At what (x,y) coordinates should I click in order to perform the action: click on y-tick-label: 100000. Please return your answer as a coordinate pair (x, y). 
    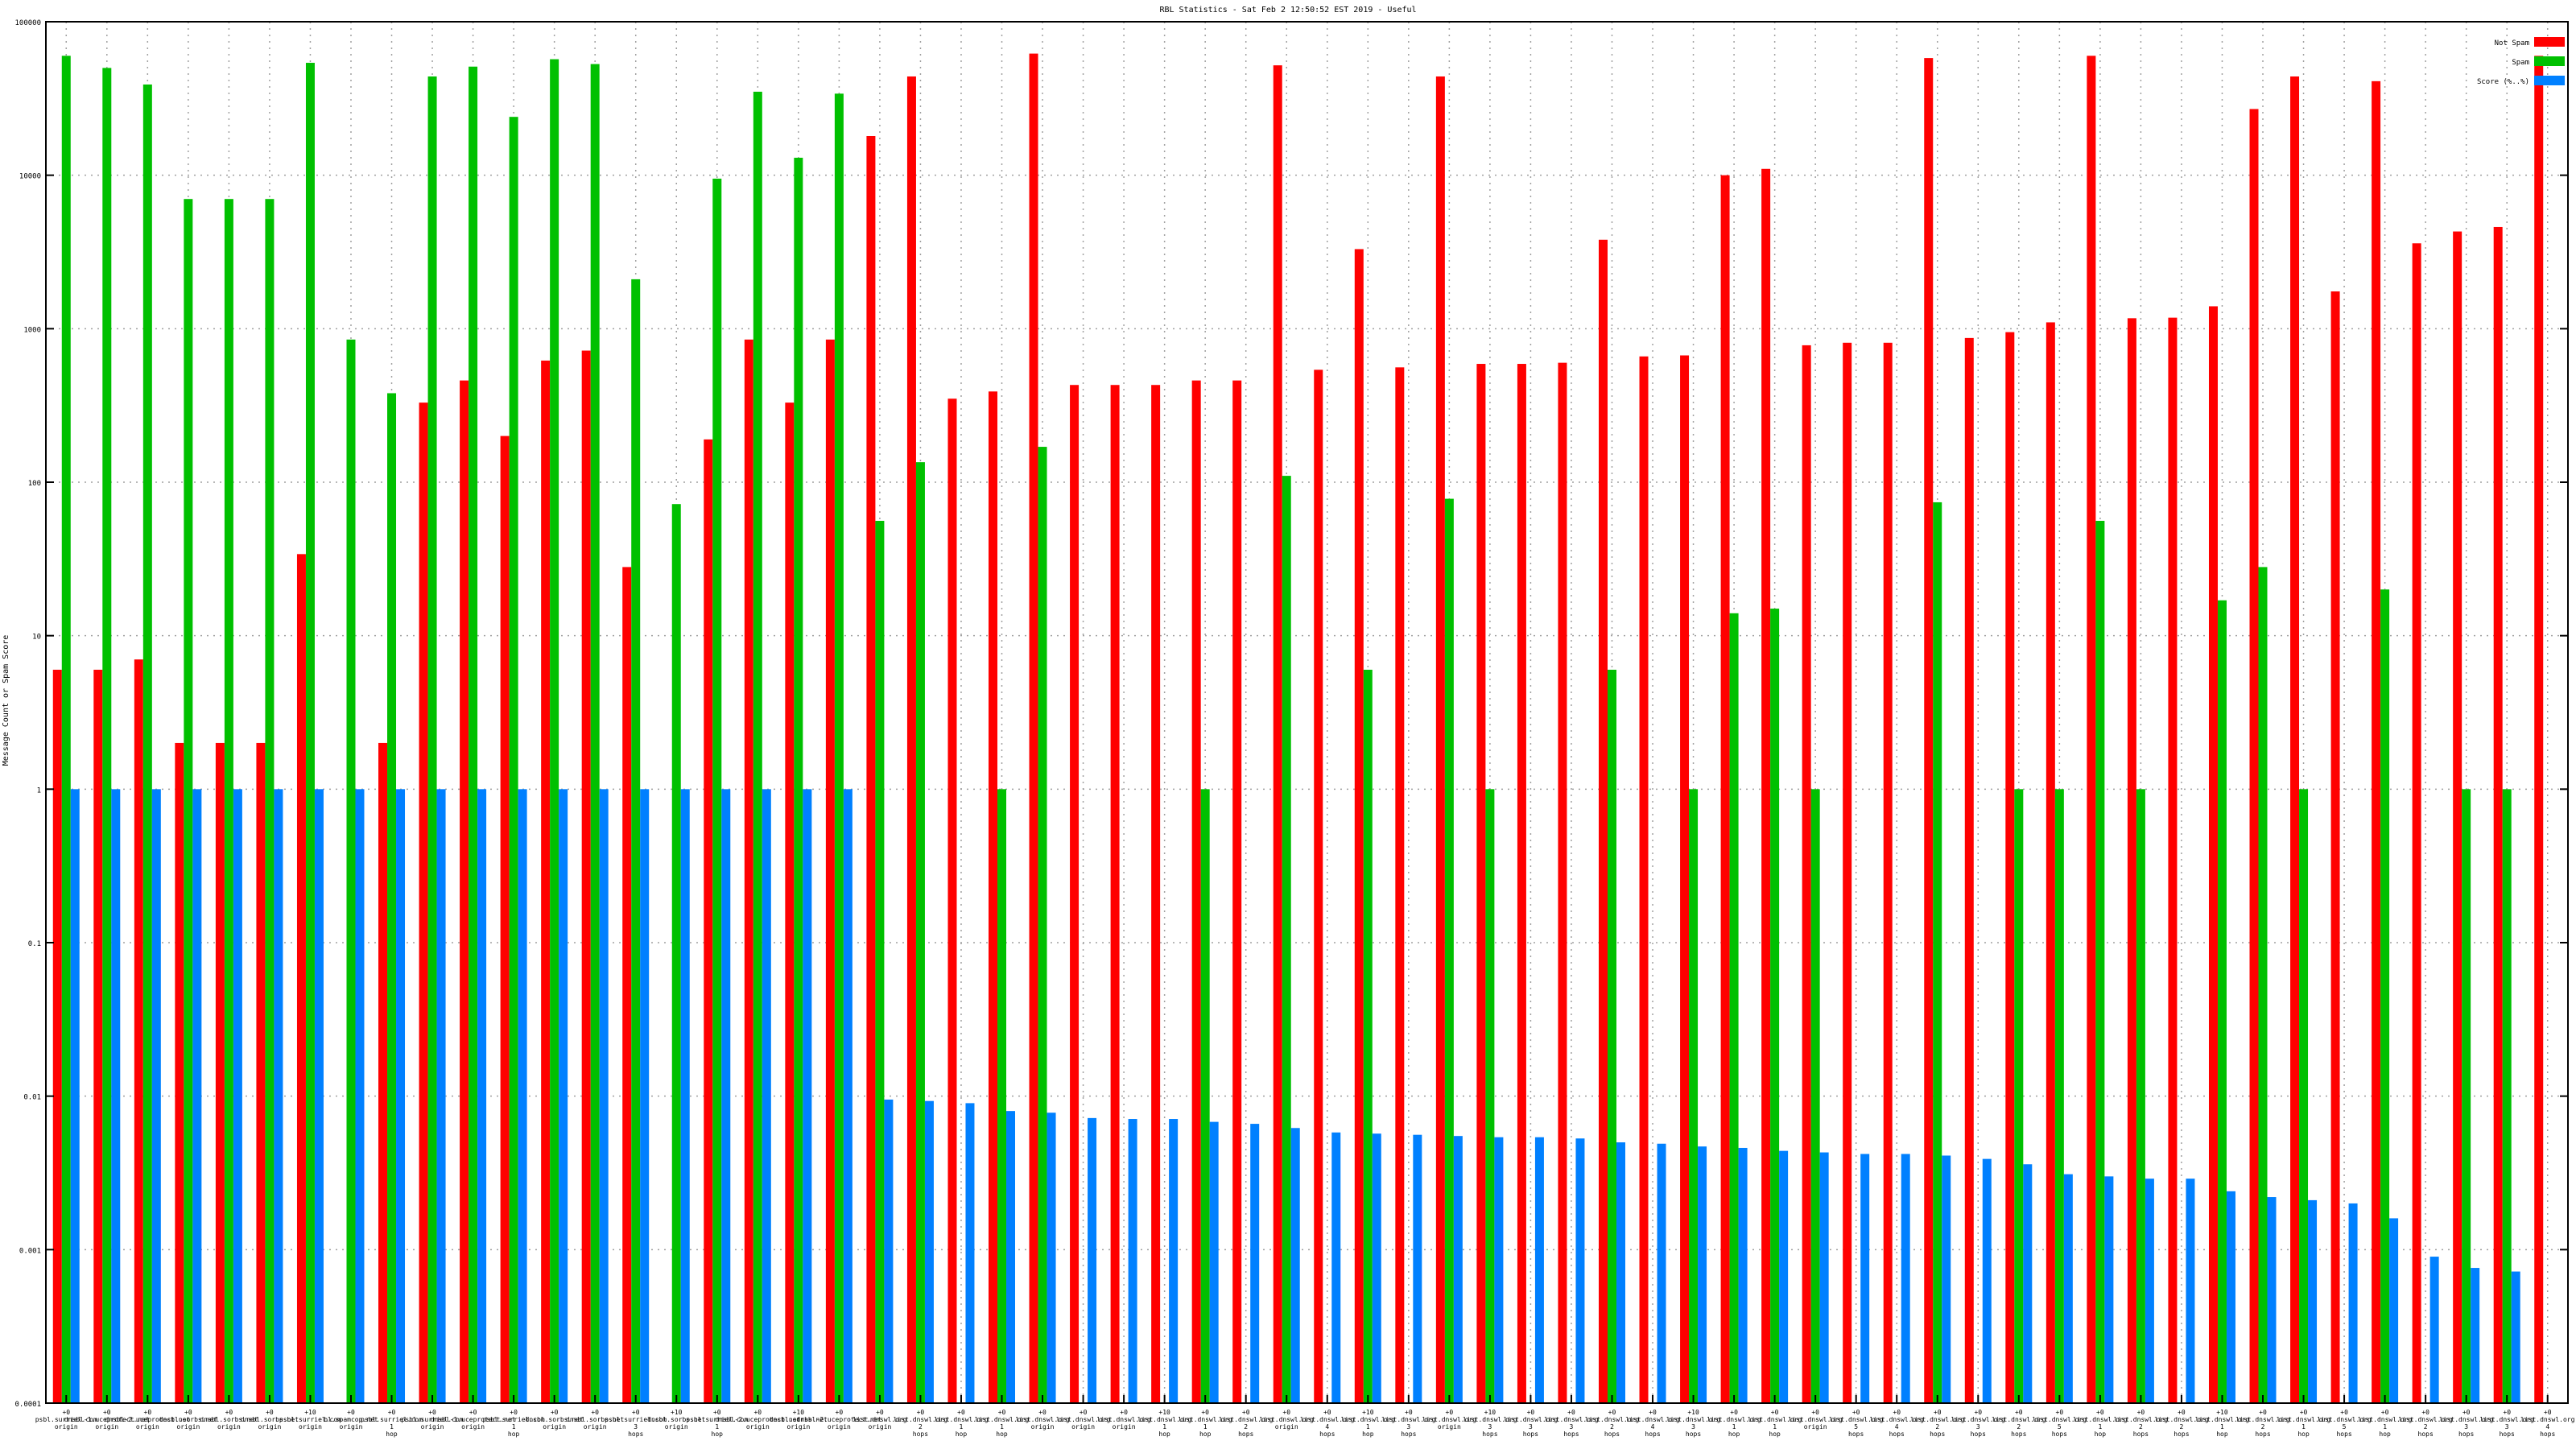
    Looking at the image, I should click on (27, 23).